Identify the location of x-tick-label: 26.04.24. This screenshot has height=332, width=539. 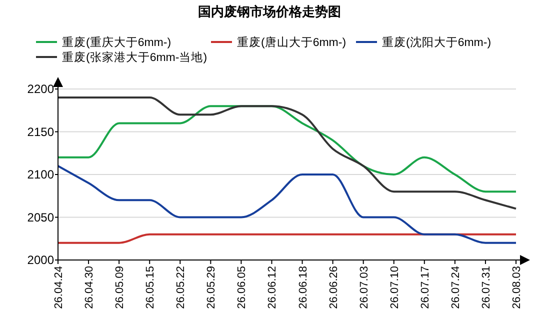
(59, 287).